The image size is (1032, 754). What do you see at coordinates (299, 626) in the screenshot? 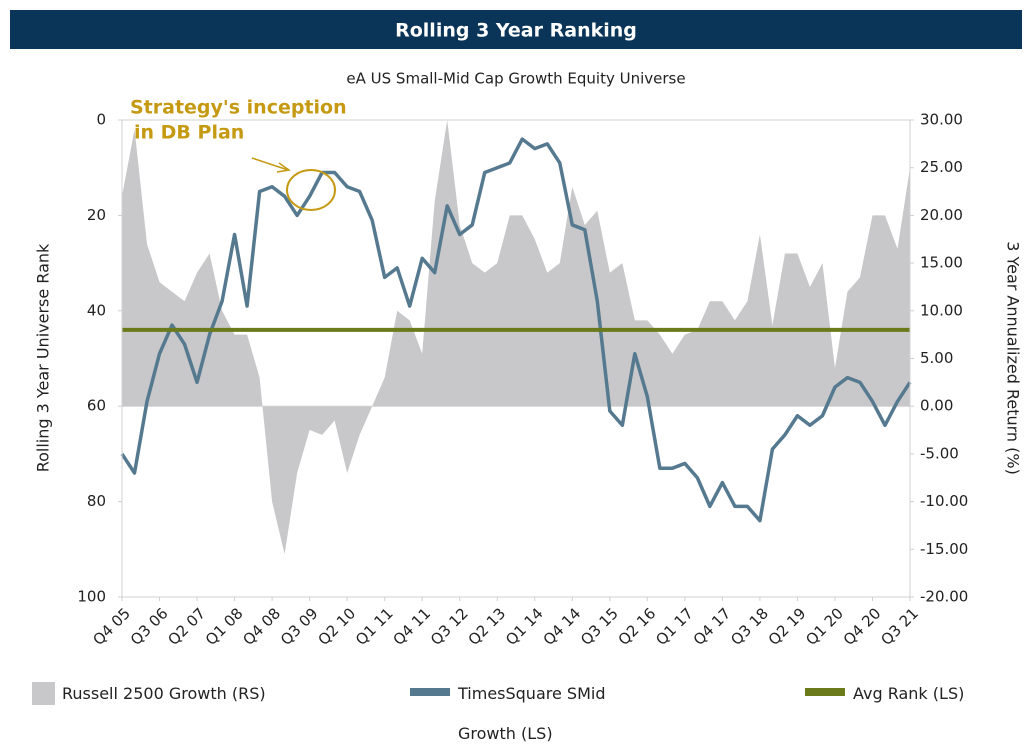
I see `x-tick-label: Q3 09` at bounding box center [299, 626].